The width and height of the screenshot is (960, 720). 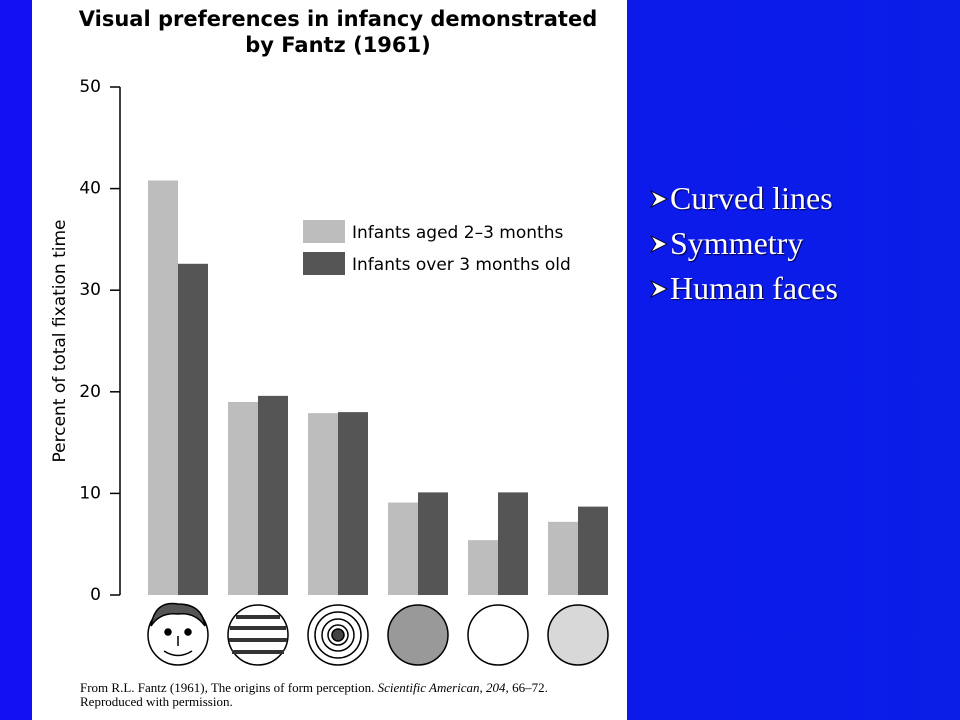 I want to click on y-tick-label: 10, so click(x=90, y=493).